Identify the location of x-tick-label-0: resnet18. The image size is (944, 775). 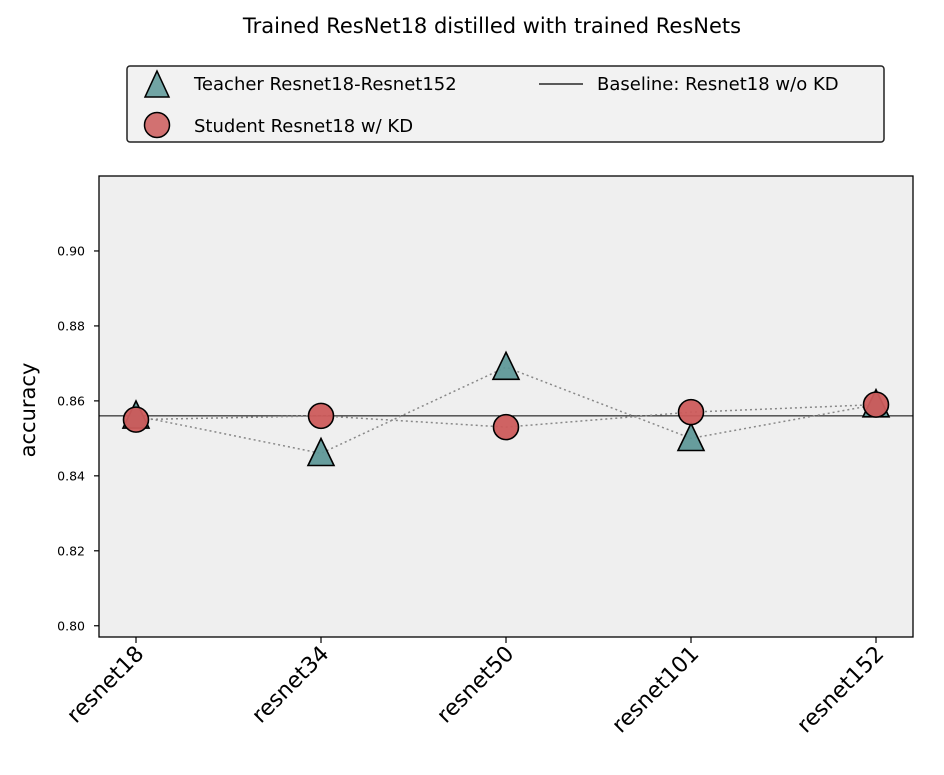
(106, 685).